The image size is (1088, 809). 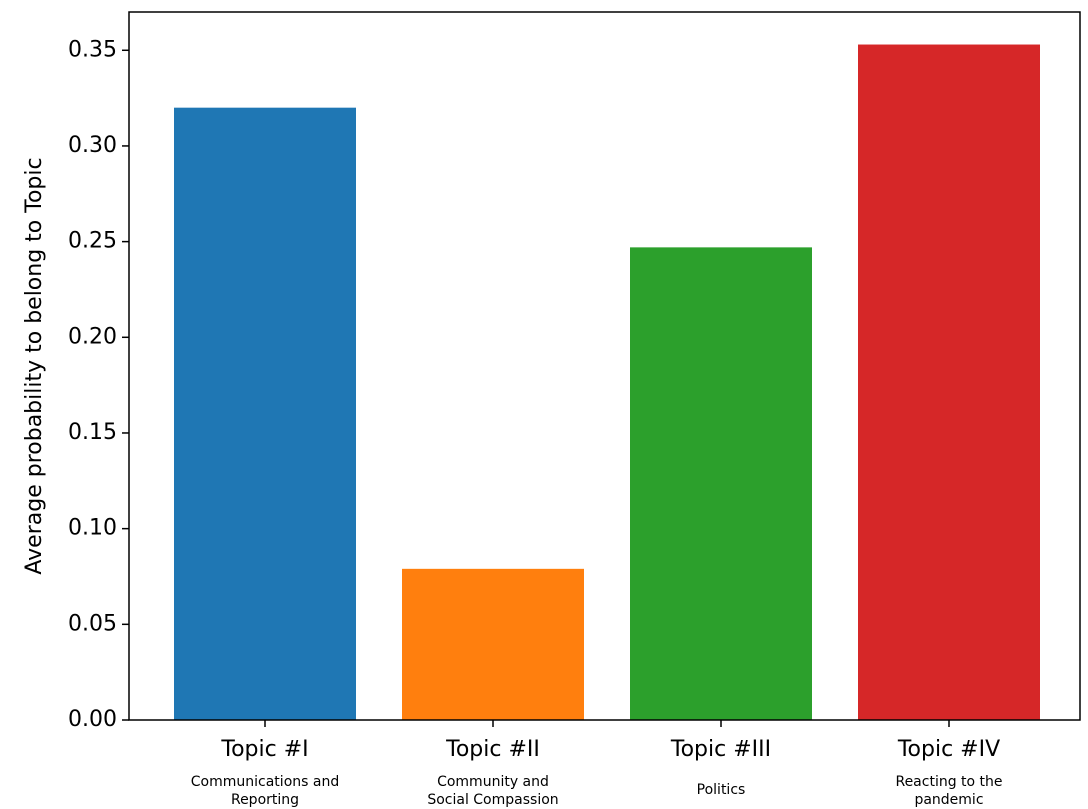 I want to click on y-tick-label: 0.10, so click(x=92, y=528).